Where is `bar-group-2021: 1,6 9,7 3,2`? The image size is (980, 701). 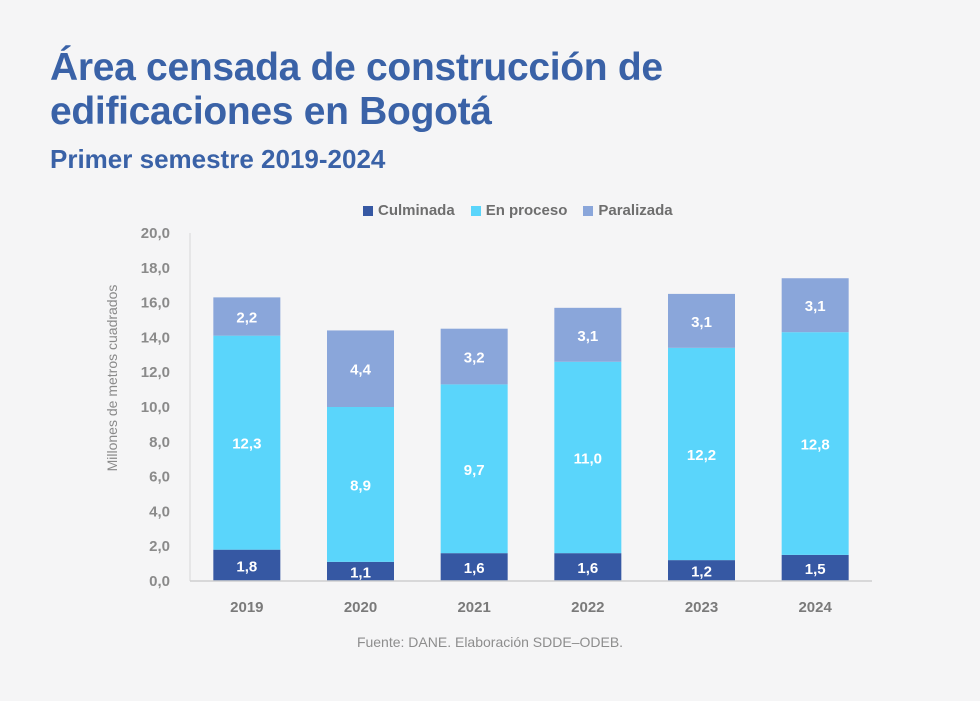
bar-group-2021: 1,6 9,7 3,2 is located at coordinates (474, 454).